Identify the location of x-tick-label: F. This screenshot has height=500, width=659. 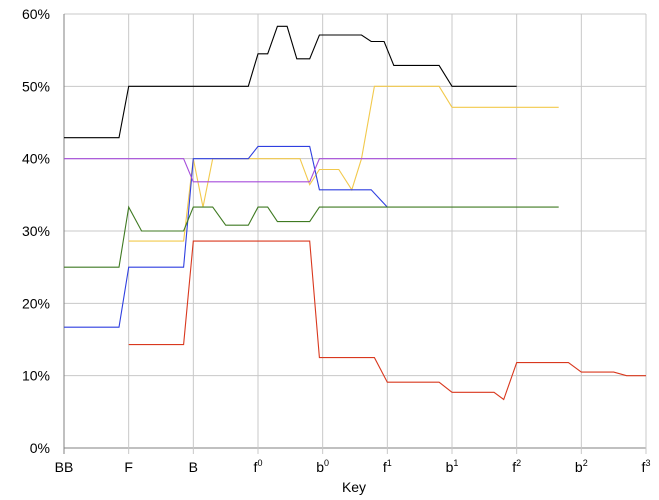
(128, 467).